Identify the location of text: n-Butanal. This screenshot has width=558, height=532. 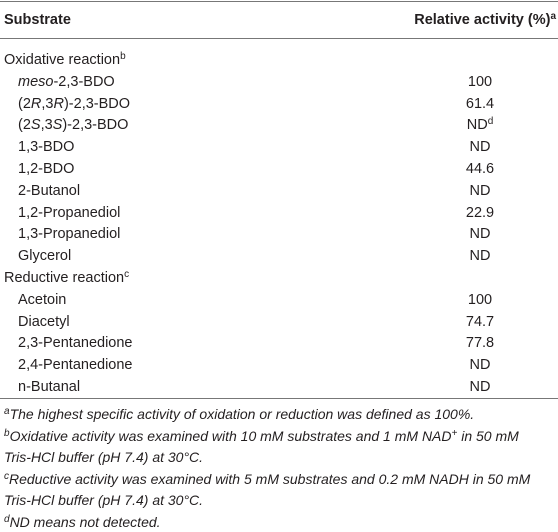
(49, 387).